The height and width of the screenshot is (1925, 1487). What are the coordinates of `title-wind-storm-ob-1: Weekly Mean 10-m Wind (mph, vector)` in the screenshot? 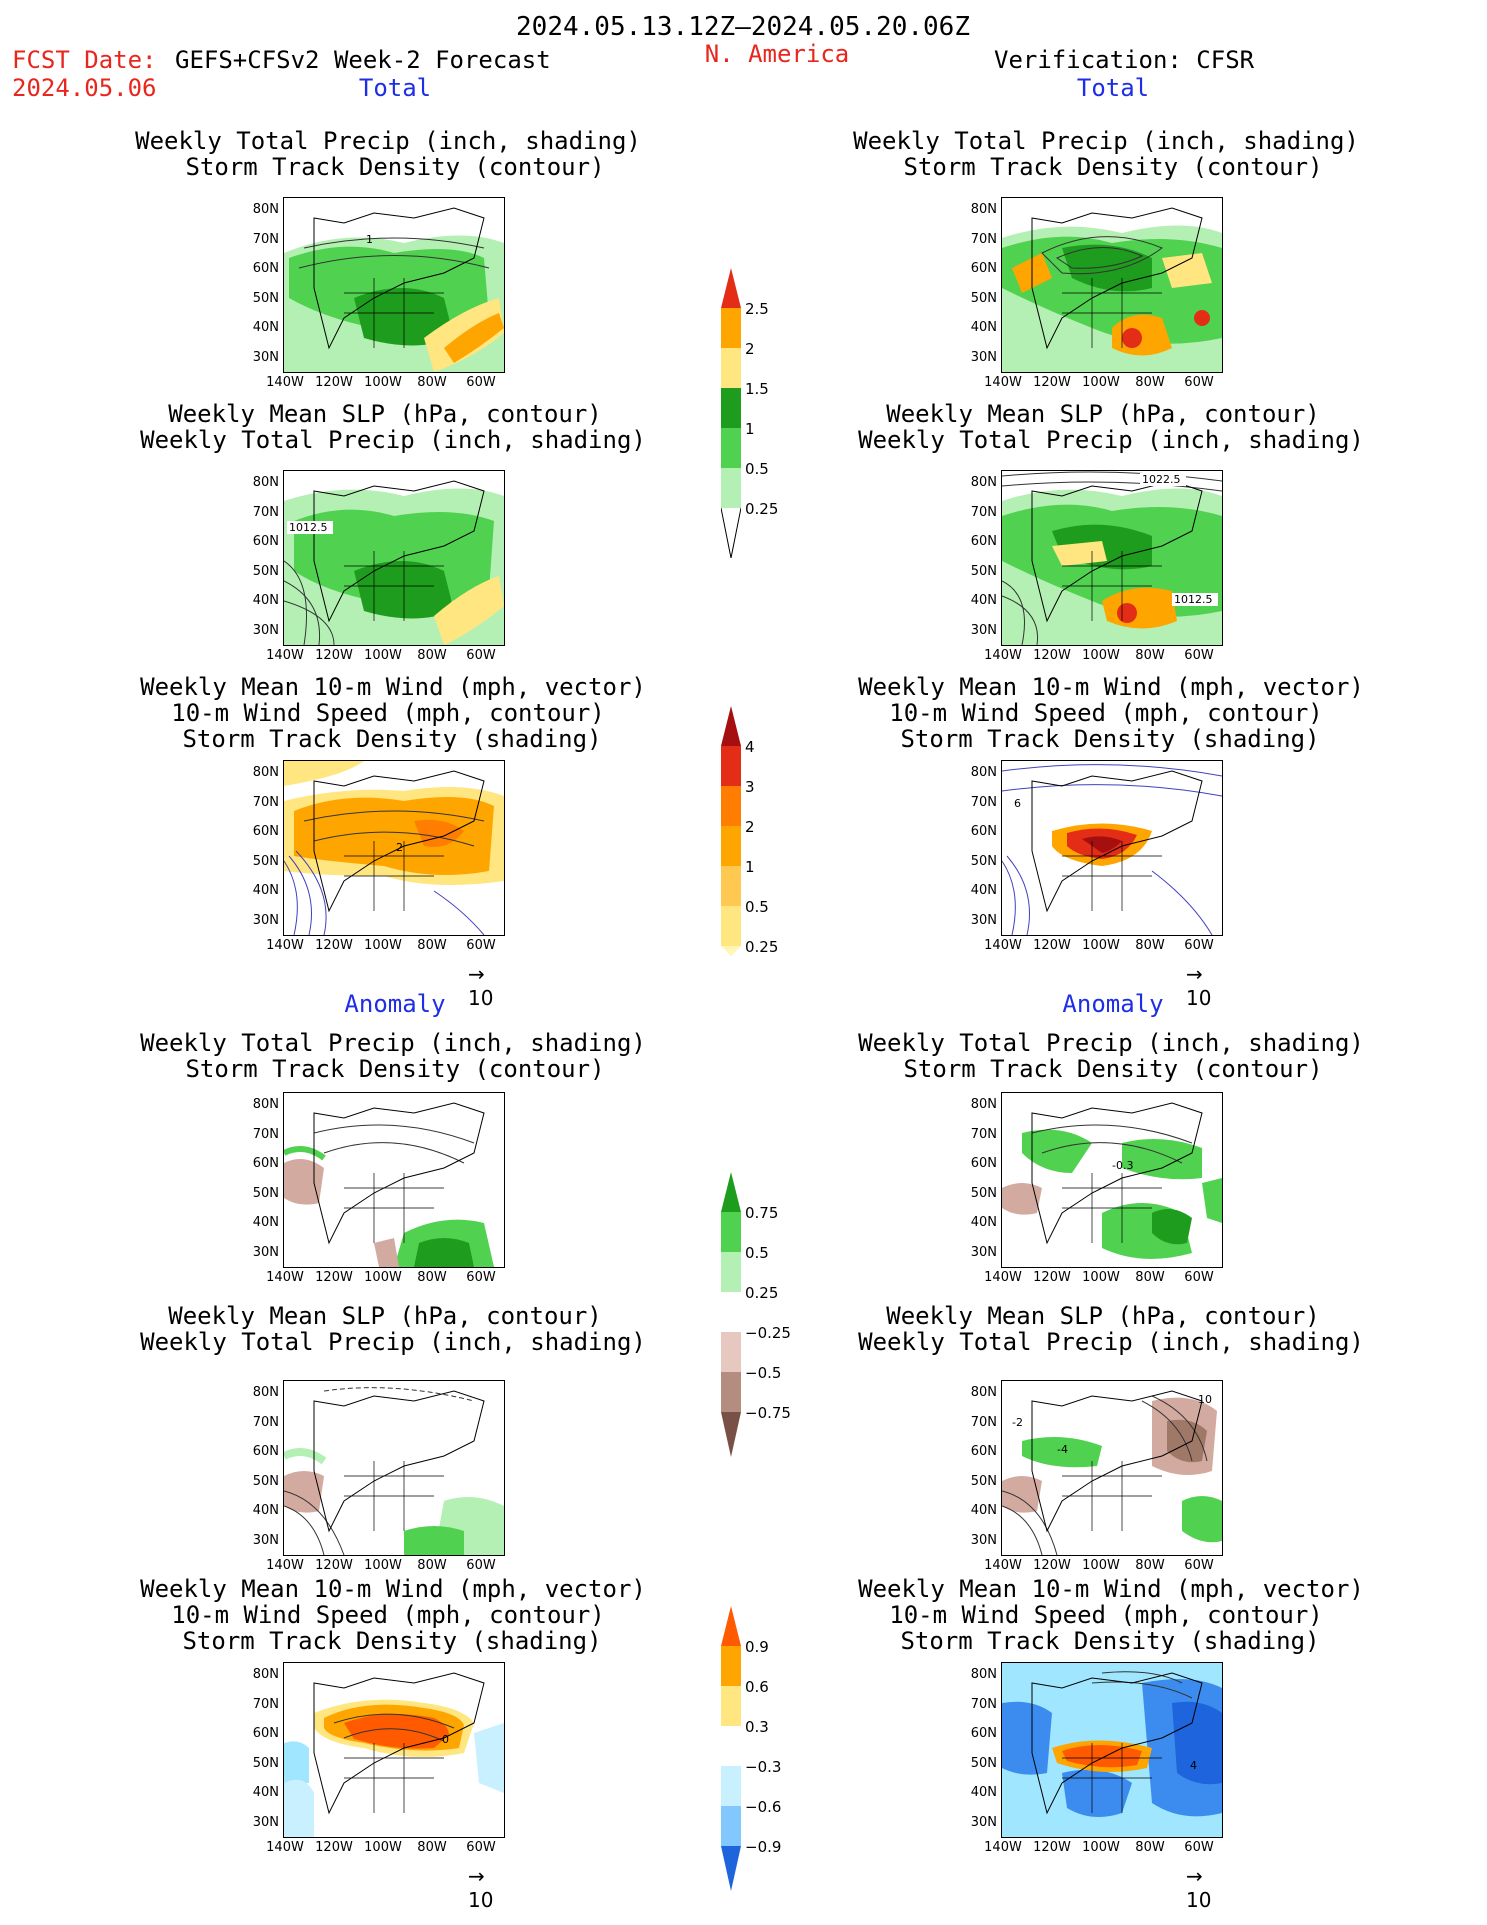 It's located at (1111, 687).